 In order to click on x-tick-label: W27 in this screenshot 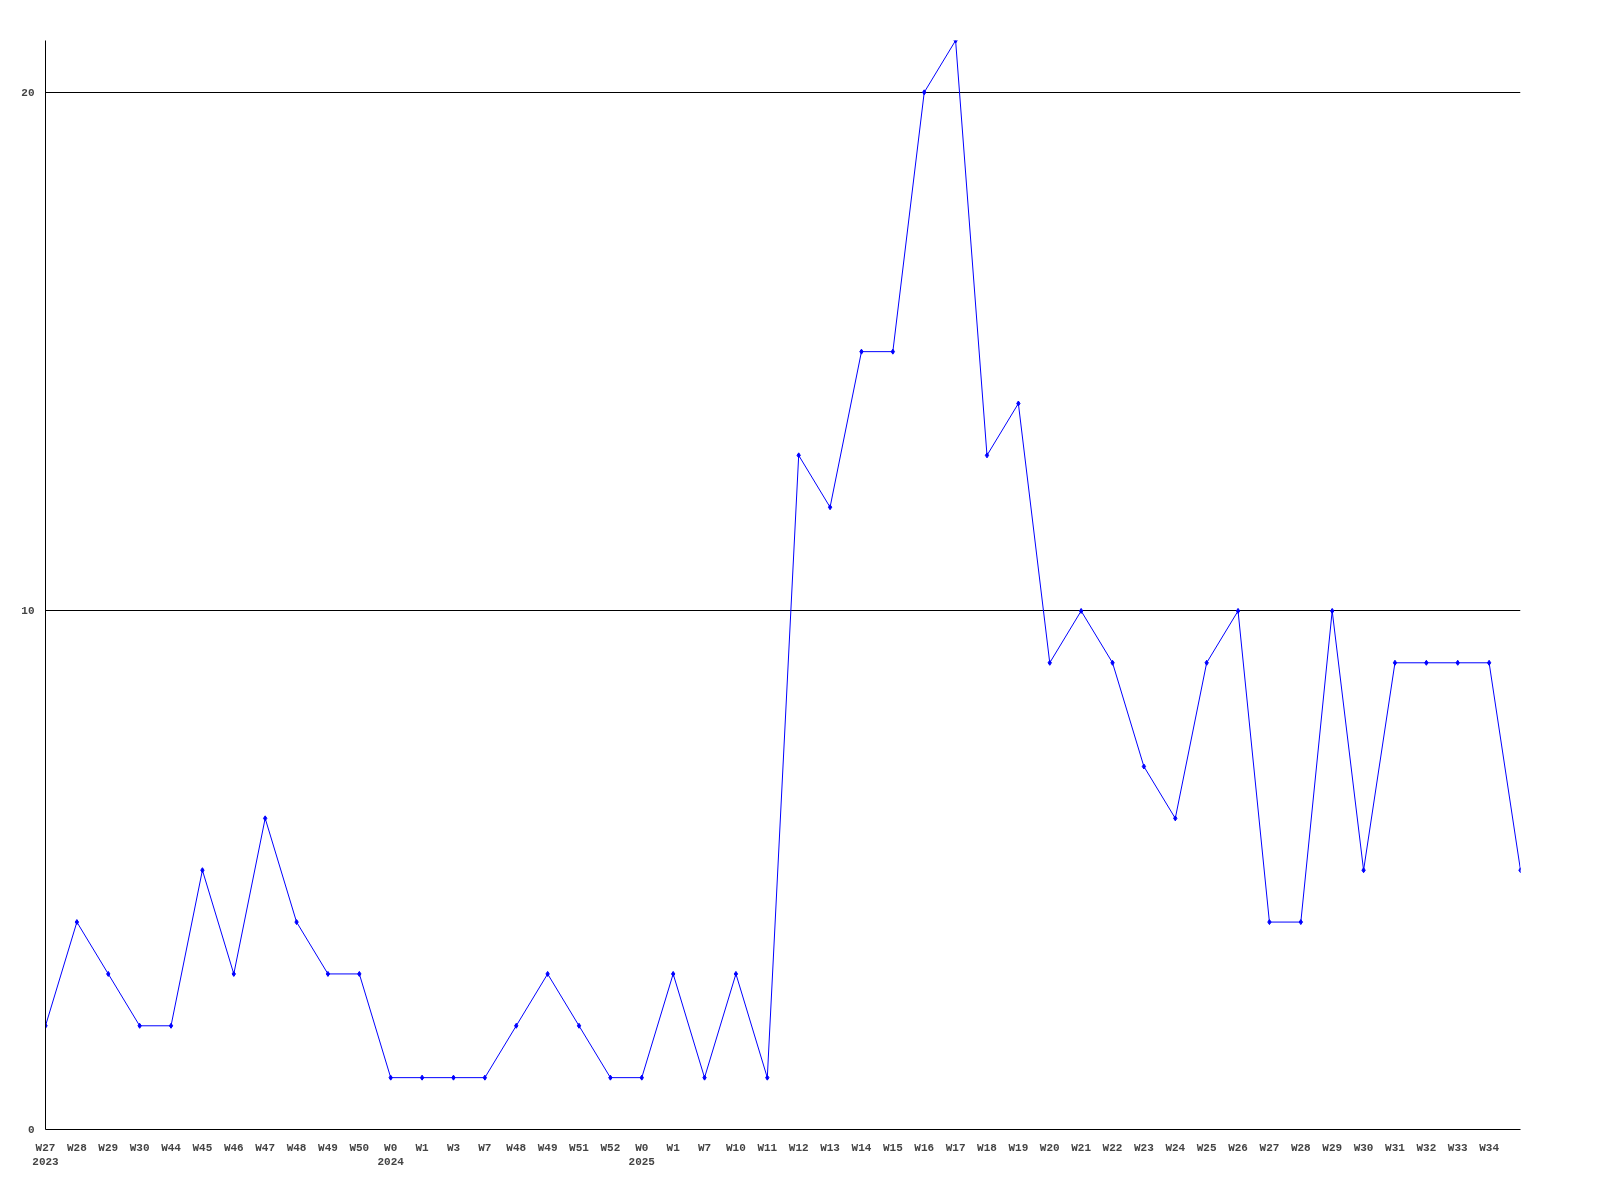, I will do `click(1269, 1147)`.